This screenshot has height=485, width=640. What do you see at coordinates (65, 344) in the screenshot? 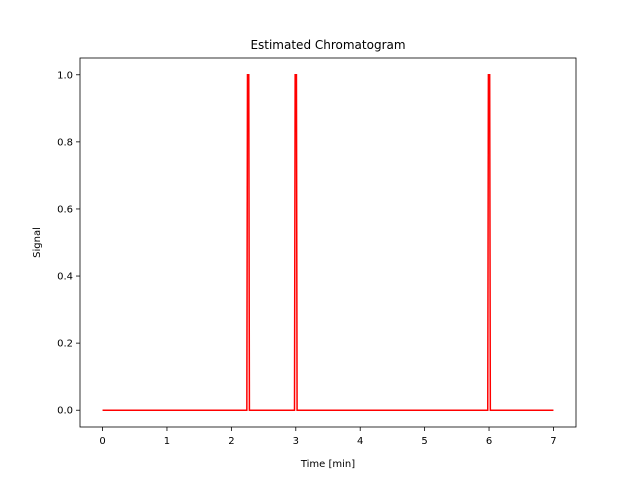
I see `y-tick-label: 0.2` at bounding box center [65, 344].